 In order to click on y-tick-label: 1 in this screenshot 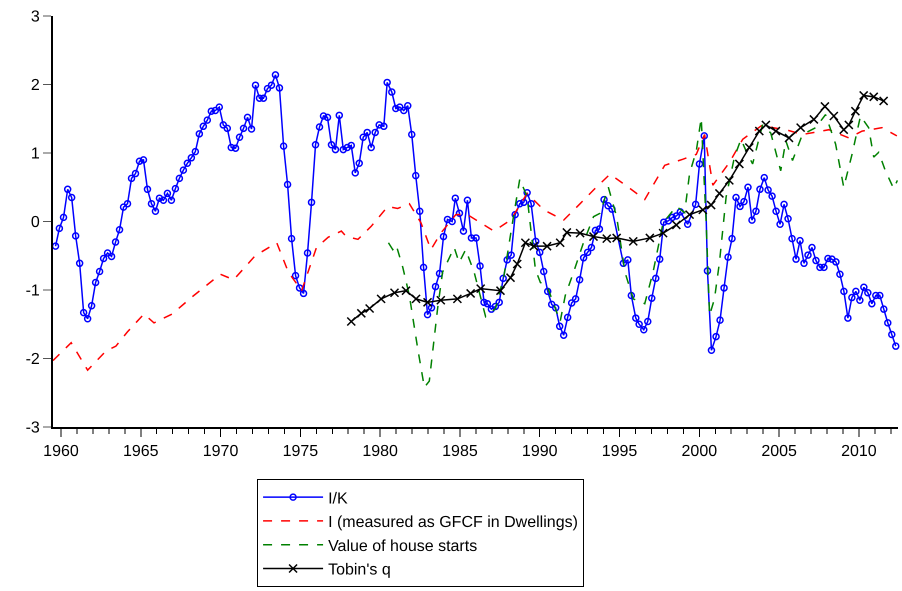, I will do `click(35, 154)`.